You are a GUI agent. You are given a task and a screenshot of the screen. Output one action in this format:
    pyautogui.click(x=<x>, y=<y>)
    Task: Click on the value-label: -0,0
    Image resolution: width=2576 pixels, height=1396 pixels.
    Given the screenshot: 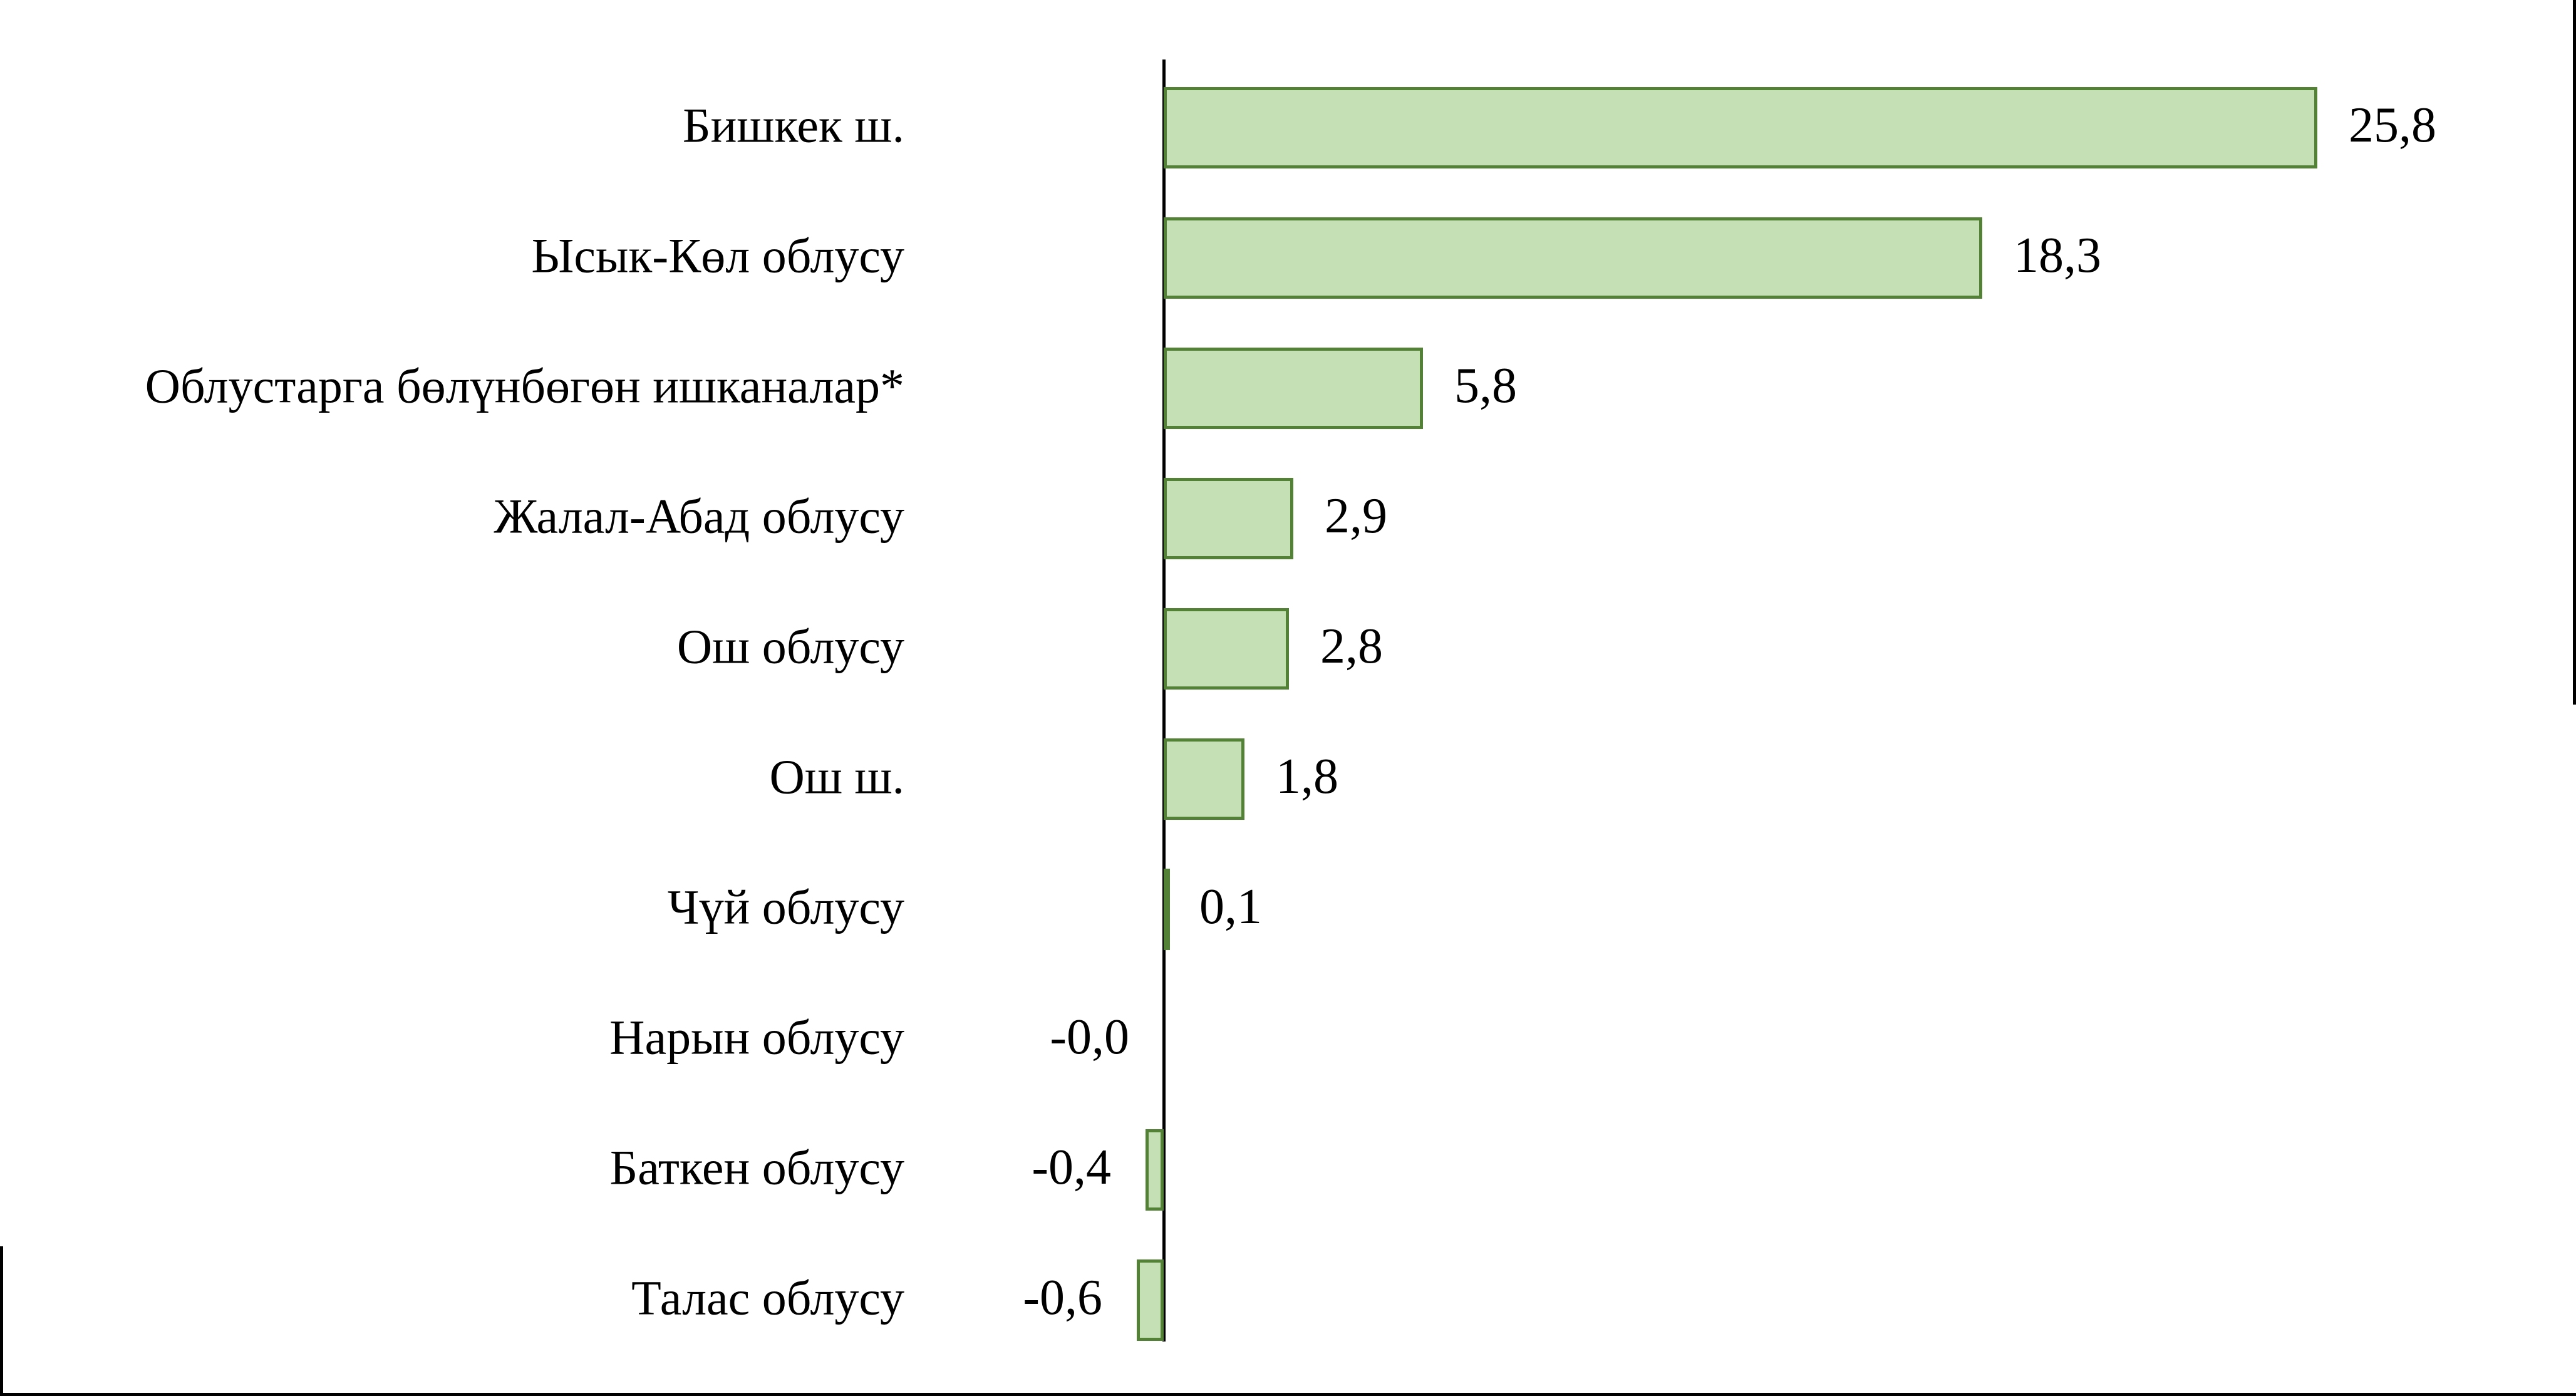 What is the action you would take?
    pyautogui.click(x=1089, y=1037)
    